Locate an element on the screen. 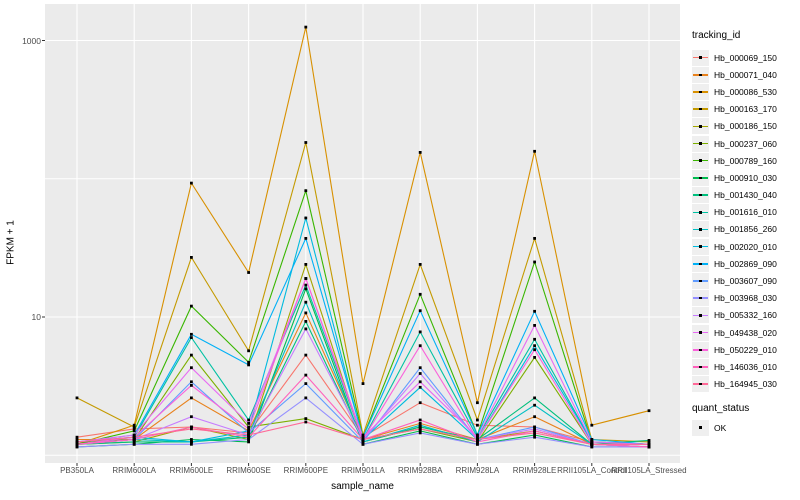 The height and width of the screenshot is (500, 800). legend-label: Hb_005332_160 is located at coordinates (745, 315).